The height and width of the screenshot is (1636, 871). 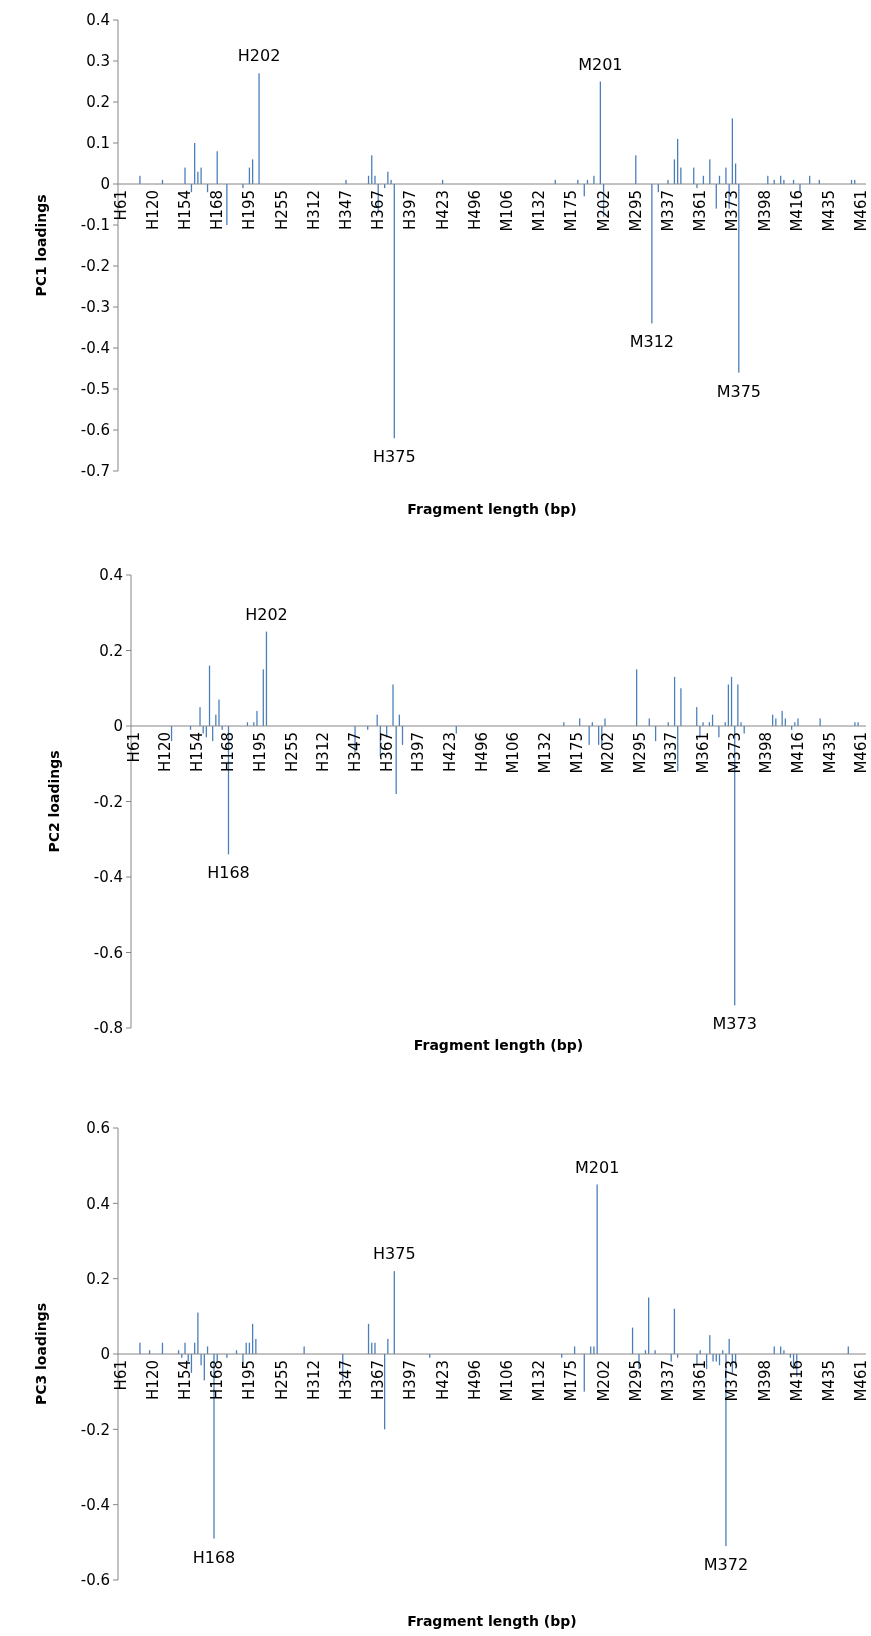 I want to click on annotation: M372, so click(x=726, y=1565).